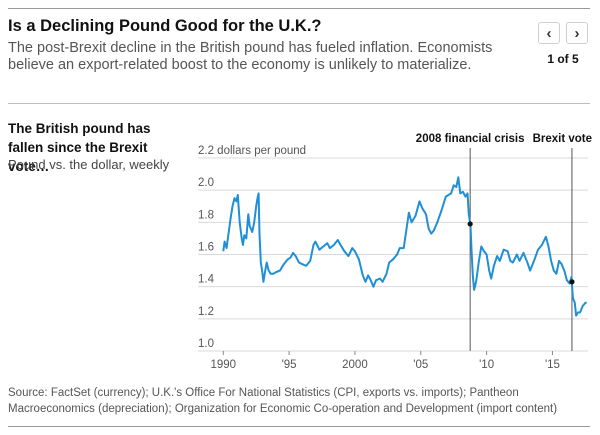 This screenshot has width=600, height=435. Describe the element at coordinates (470, 139) in the screenshot. I see `annotation-label: 2008 financial crisis` at that location.